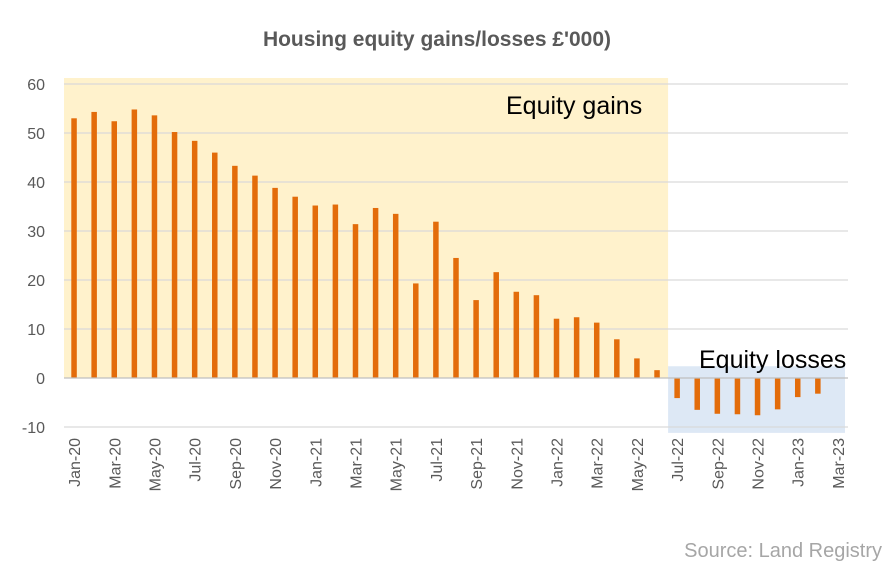  I want to click on x-tick-label: May-20, so click(155, 464).